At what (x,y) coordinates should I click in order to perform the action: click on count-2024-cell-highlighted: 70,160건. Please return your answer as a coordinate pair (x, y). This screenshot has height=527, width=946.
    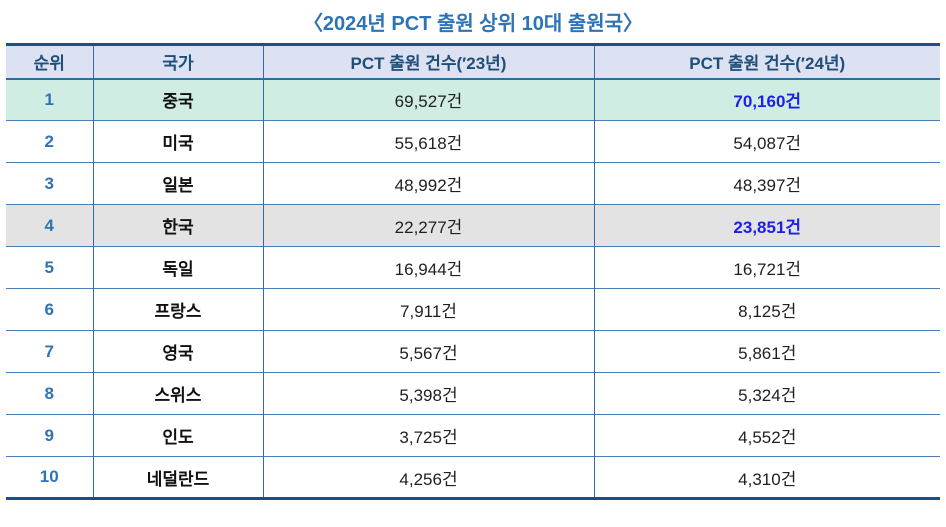
    Looking at the image, I should click on (767, 99).